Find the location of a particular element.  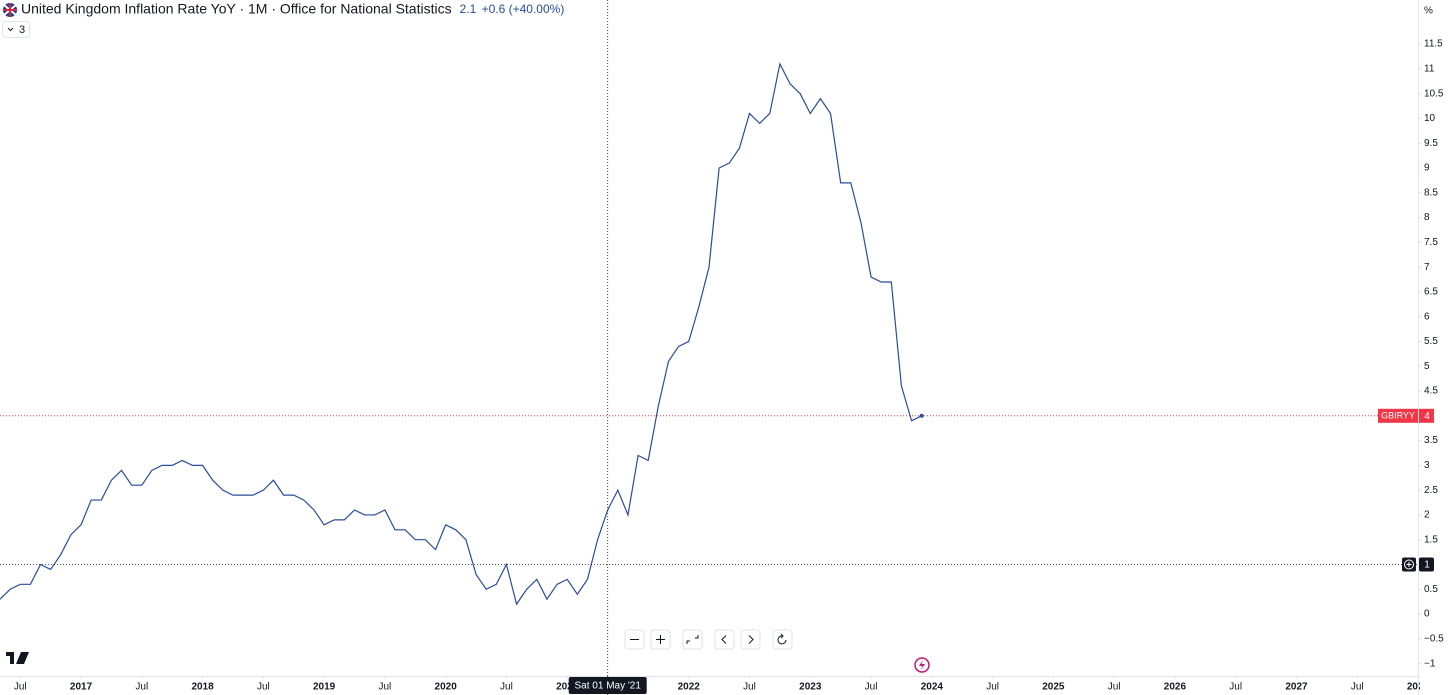

x-tick-label: 2024 is located at coordinates (932, 687).